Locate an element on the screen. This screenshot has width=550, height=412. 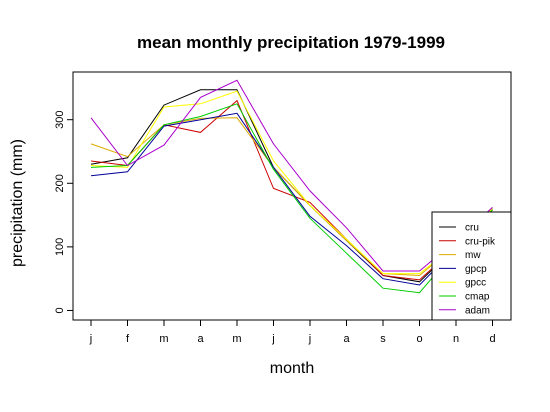
y-tick-label: 200 is located at coordinates (60, 183).